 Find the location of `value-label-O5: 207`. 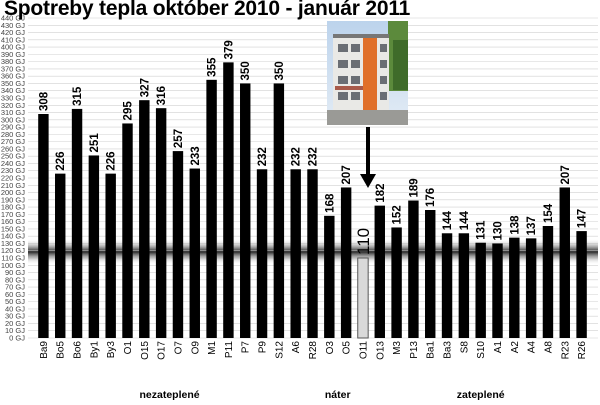

value-label-O5: 207 is located at coordinates (347, 174).